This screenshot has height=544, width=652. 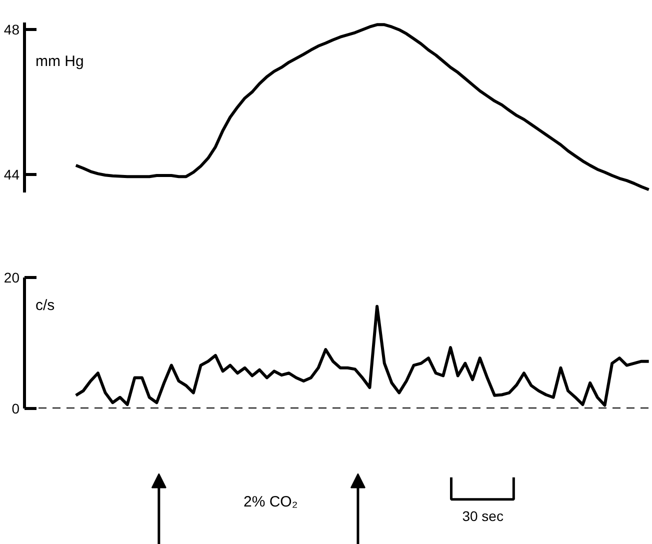 I want to click on text: 30 sec, so click(x=483, y=516).